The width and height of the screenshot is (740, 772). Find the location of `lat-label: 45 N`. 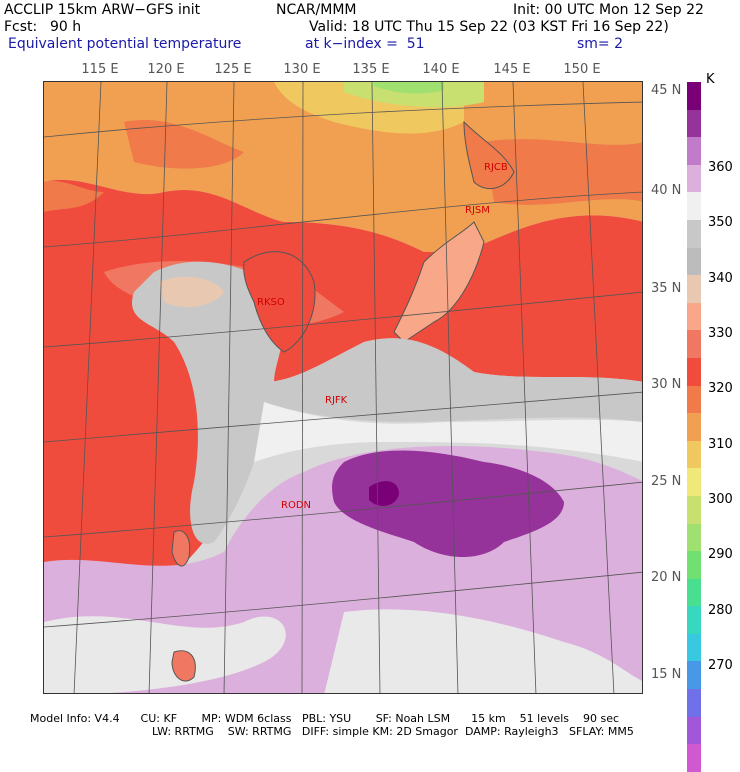

lat-label: 45 N is located at coordinates (666, 90).